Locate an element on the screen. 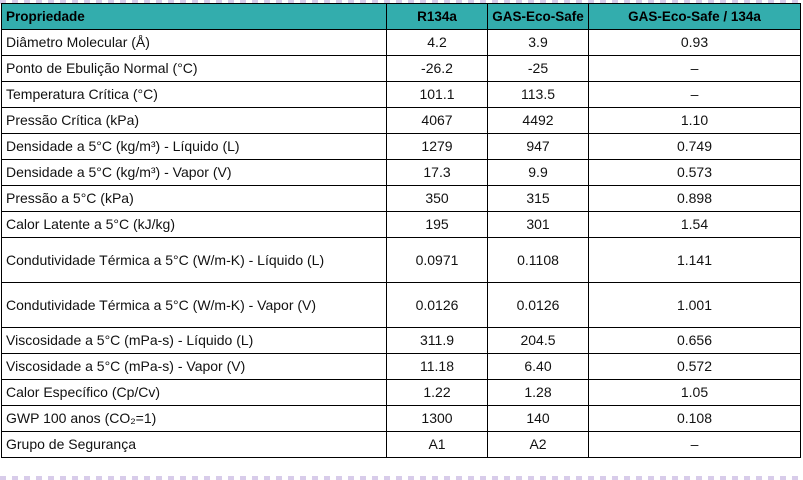  eco-safe-cell: 315 is located at coordinates (538, 198).